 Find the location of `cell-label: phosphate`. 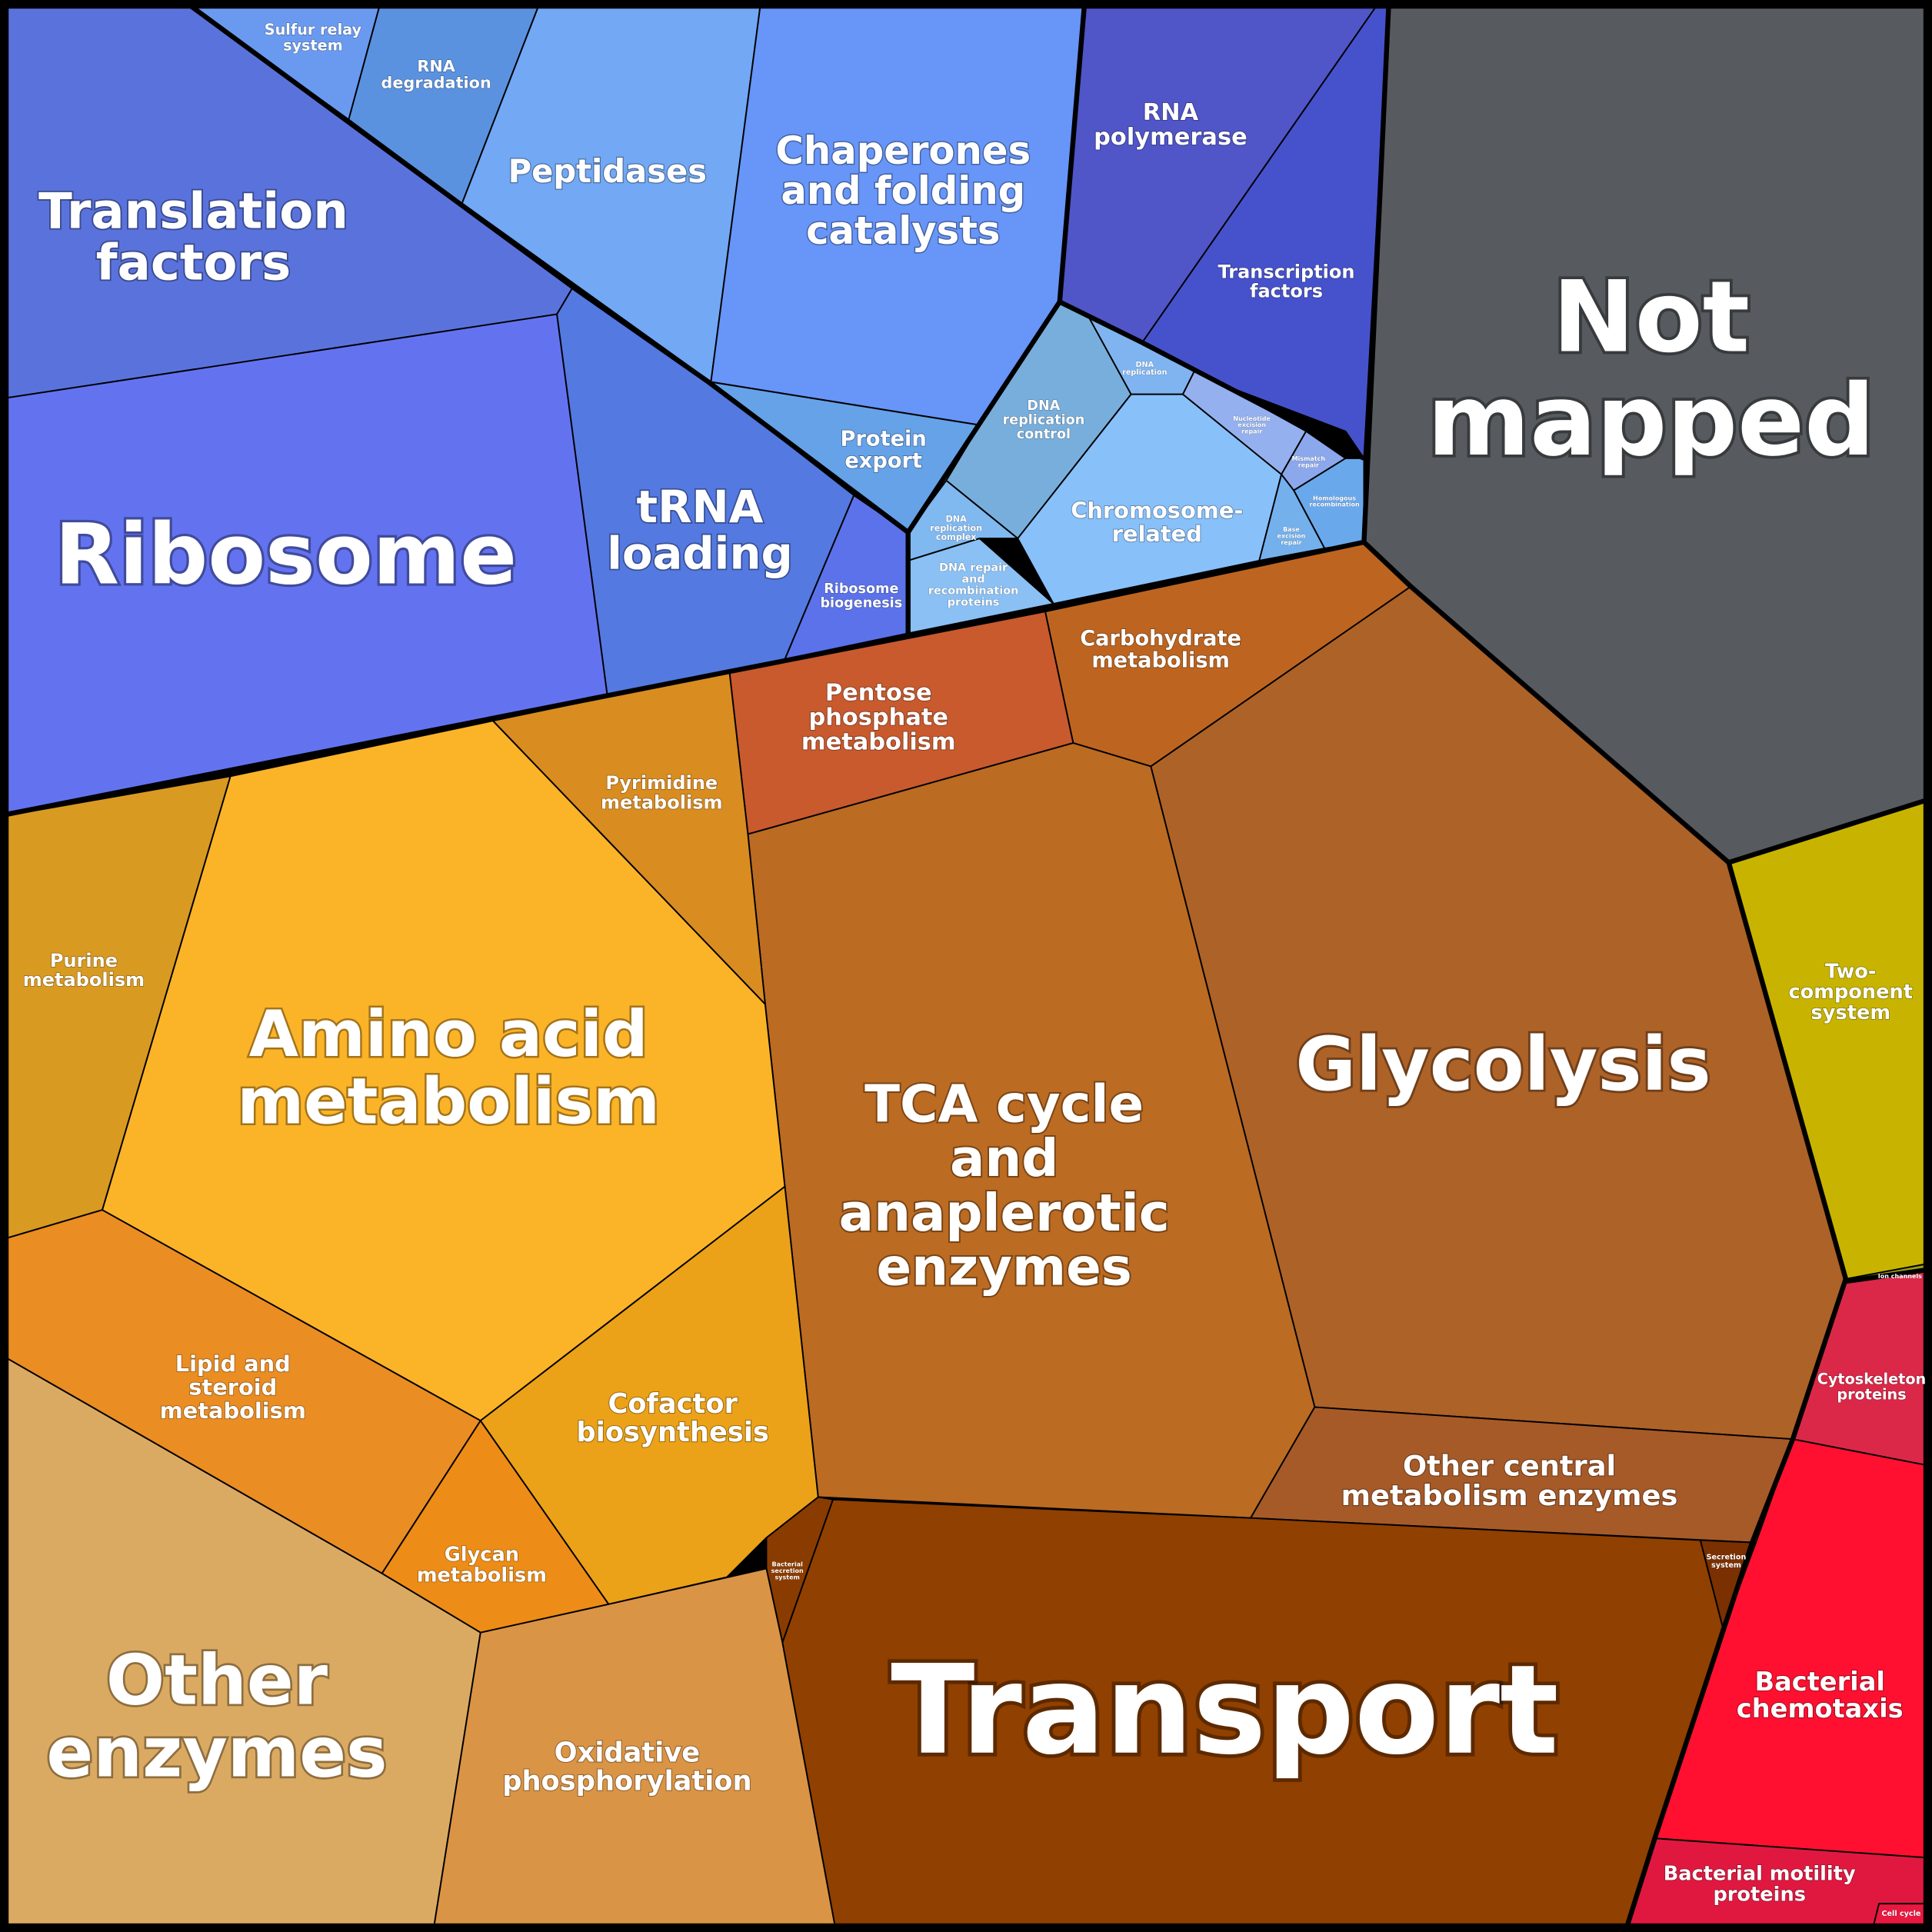

cell-label: phosphate is located at coordinates (878, 717).